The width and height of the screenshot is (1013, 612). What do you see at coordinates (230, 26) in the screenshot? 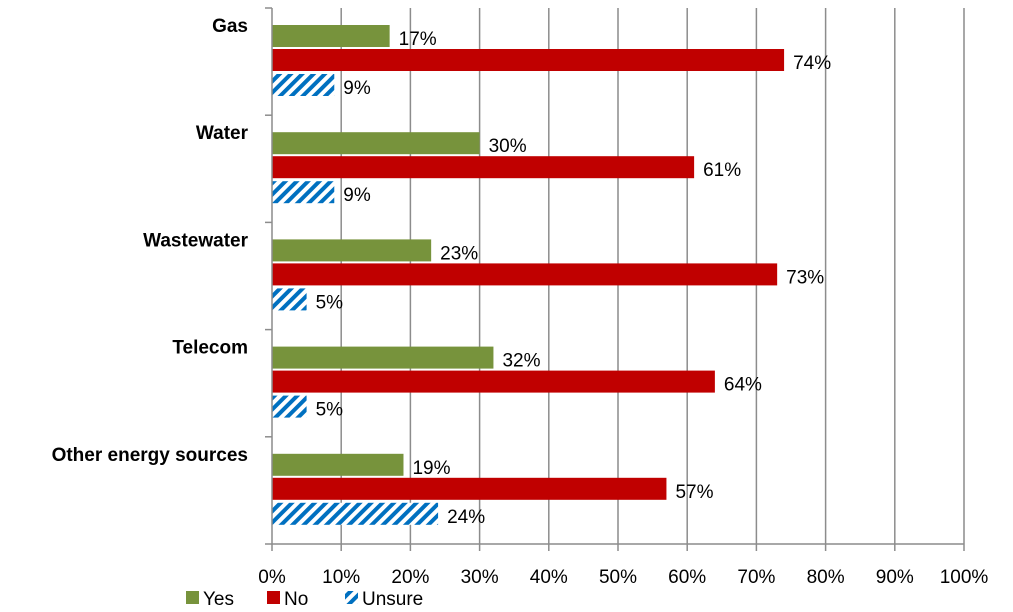
I see `category-label: Gas` at bounding box center [230, 26].